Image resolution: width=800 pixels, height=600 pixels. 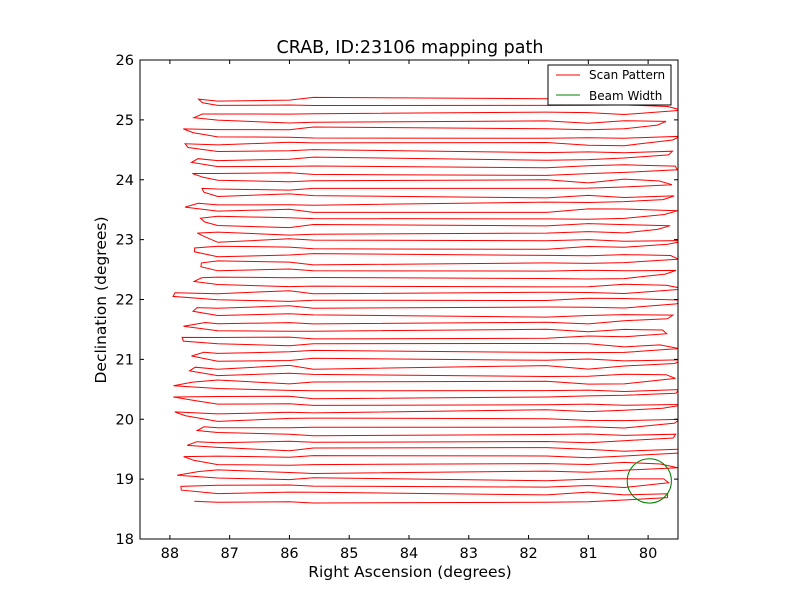 What do you see at coordinates (648, 554) in the screenshot?
I see `x-tick-label: 80` at bounding box center [648, 554].